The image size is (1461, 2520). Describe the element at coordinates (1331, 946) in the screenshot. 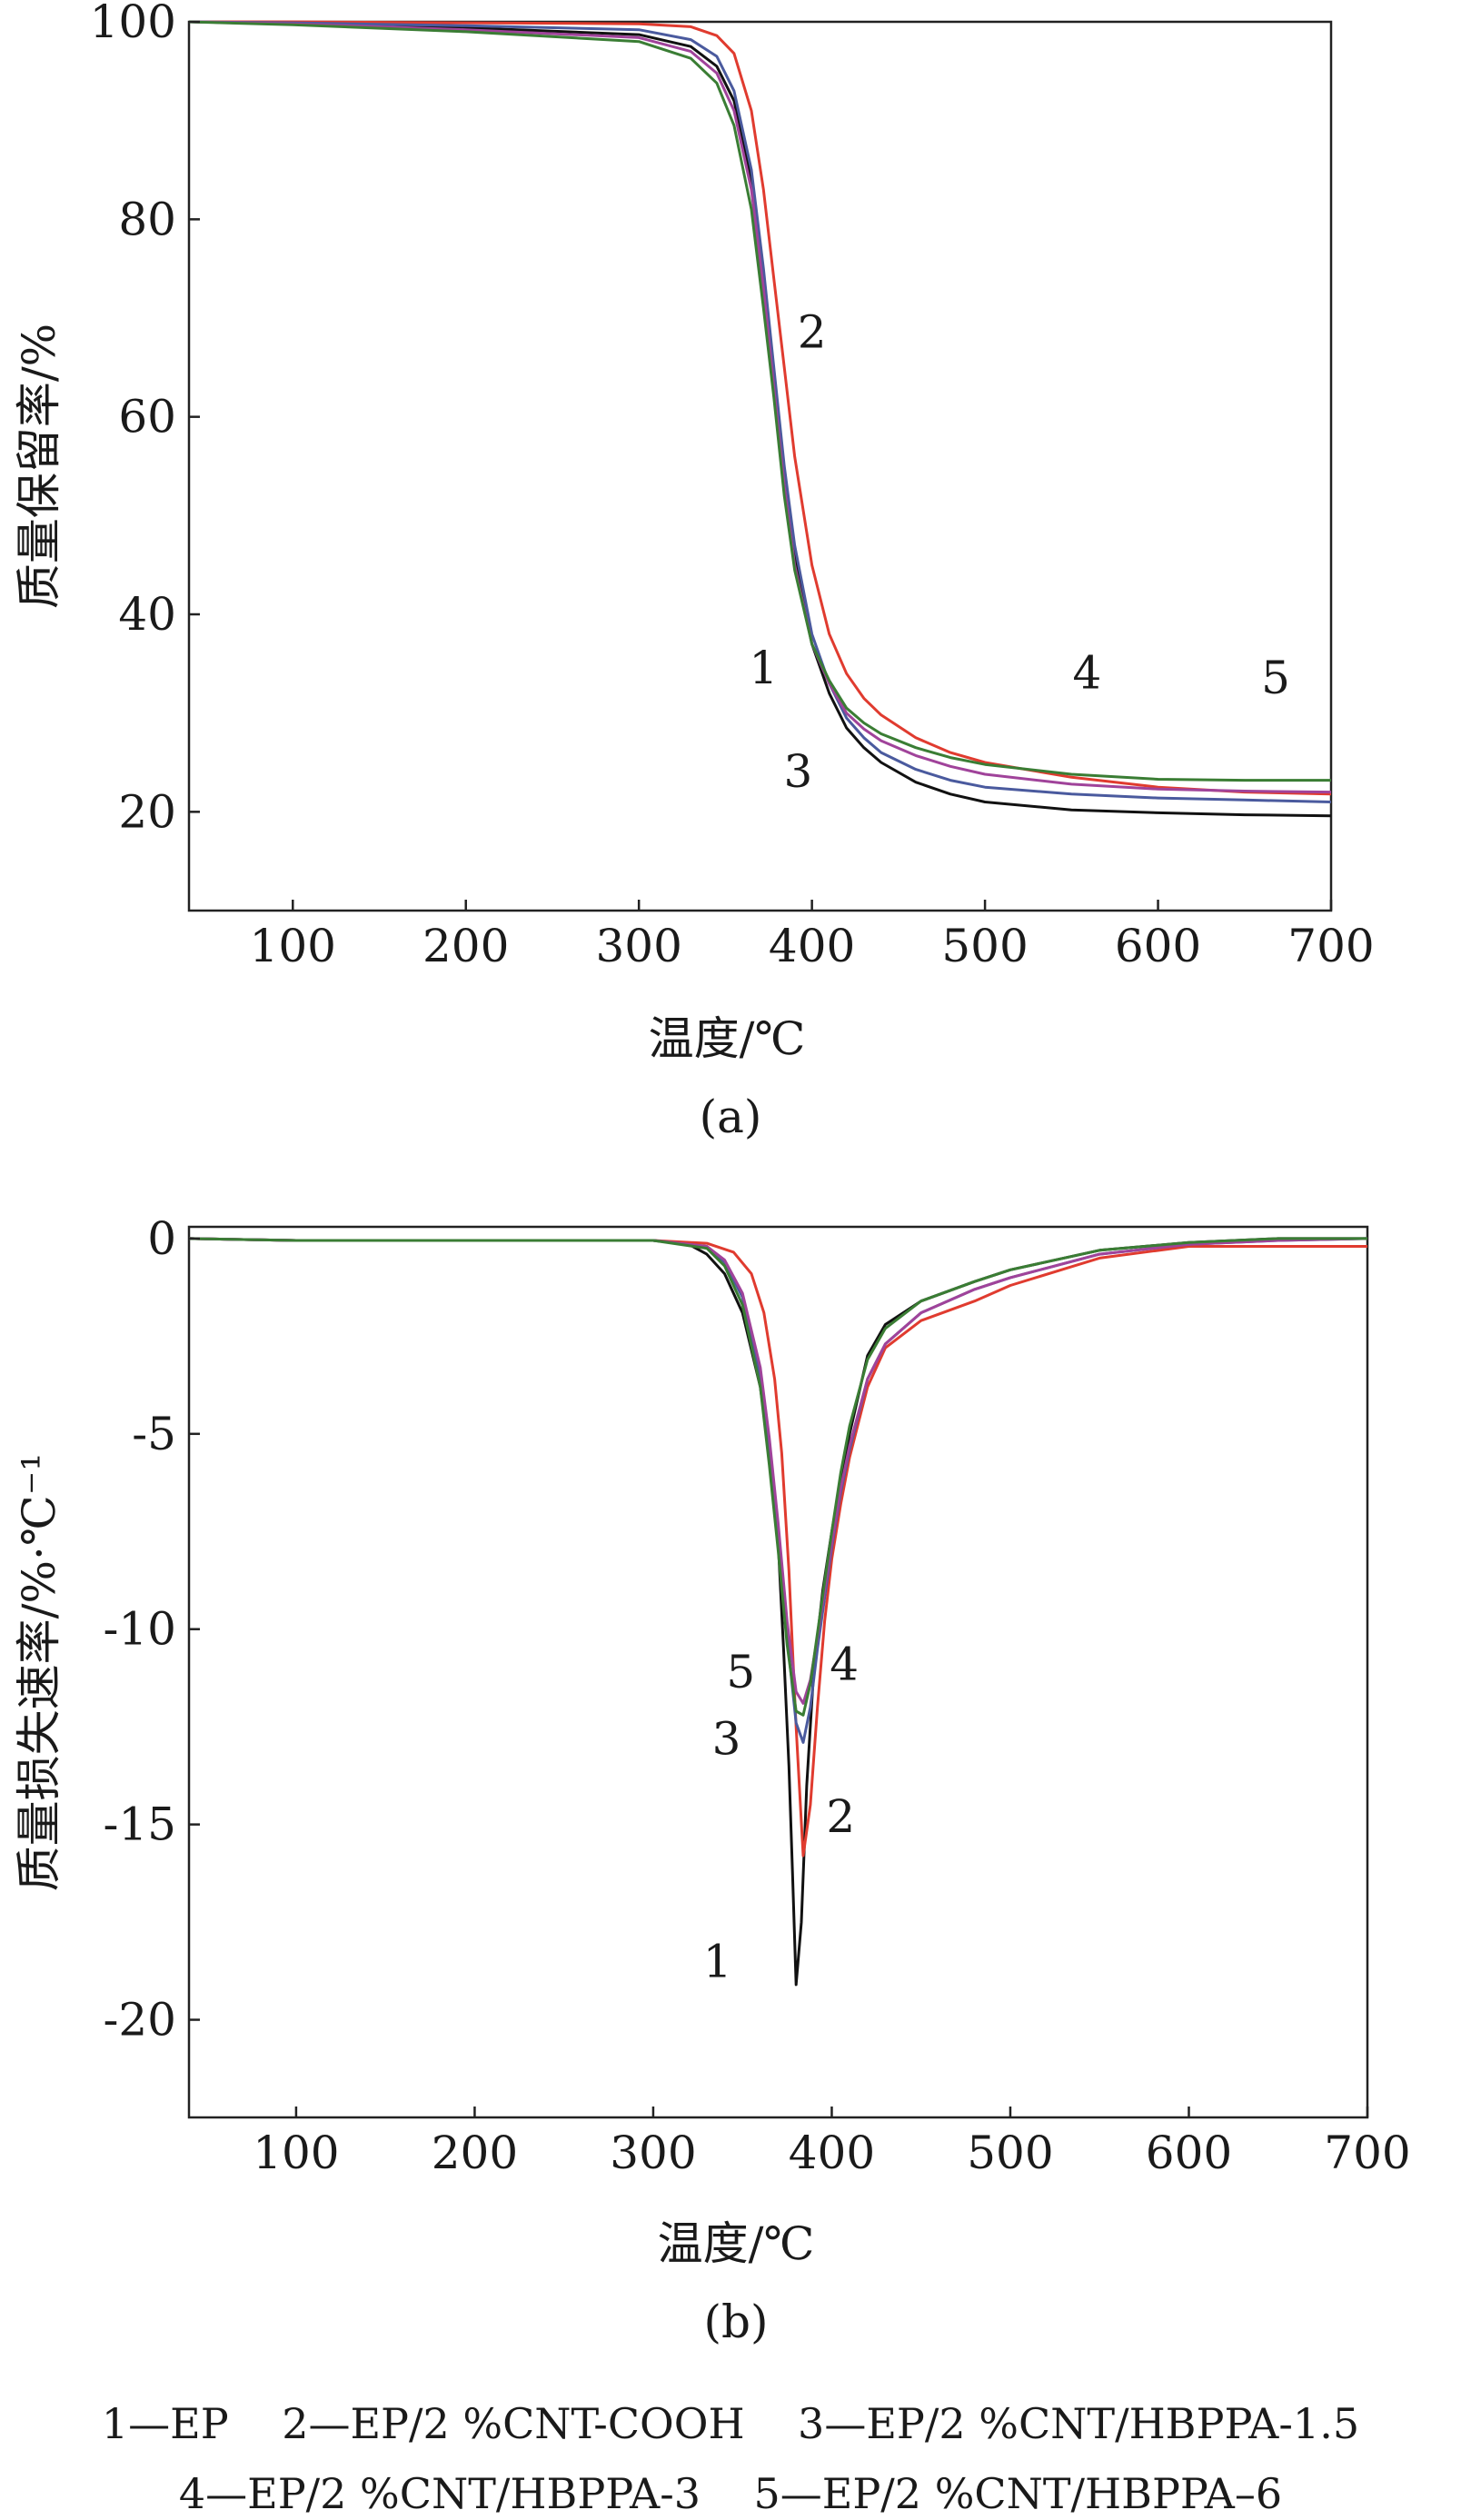

I see `panel-a-x-tick-label: 700` at that location.